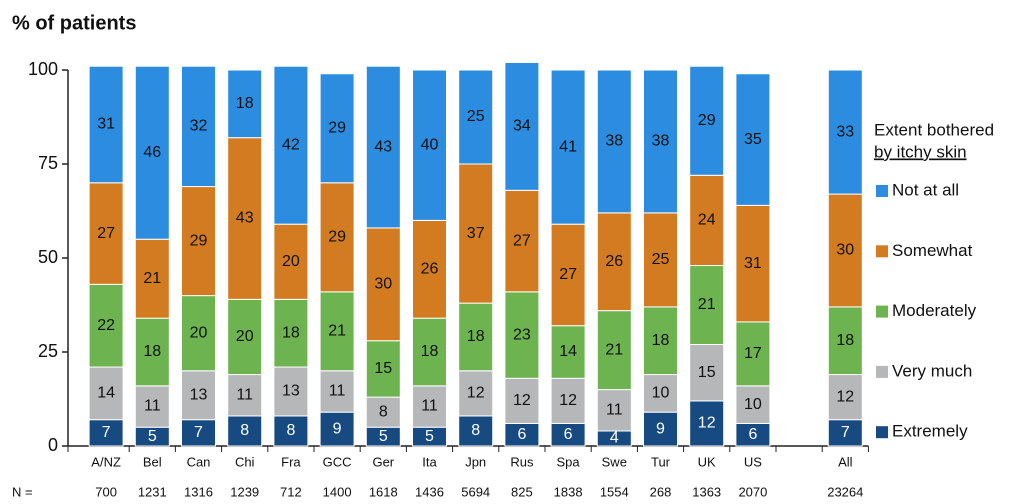  Describe the element at coordinates (74, 23) in the screenshot. I see `chart-title: % of patients` at that location.